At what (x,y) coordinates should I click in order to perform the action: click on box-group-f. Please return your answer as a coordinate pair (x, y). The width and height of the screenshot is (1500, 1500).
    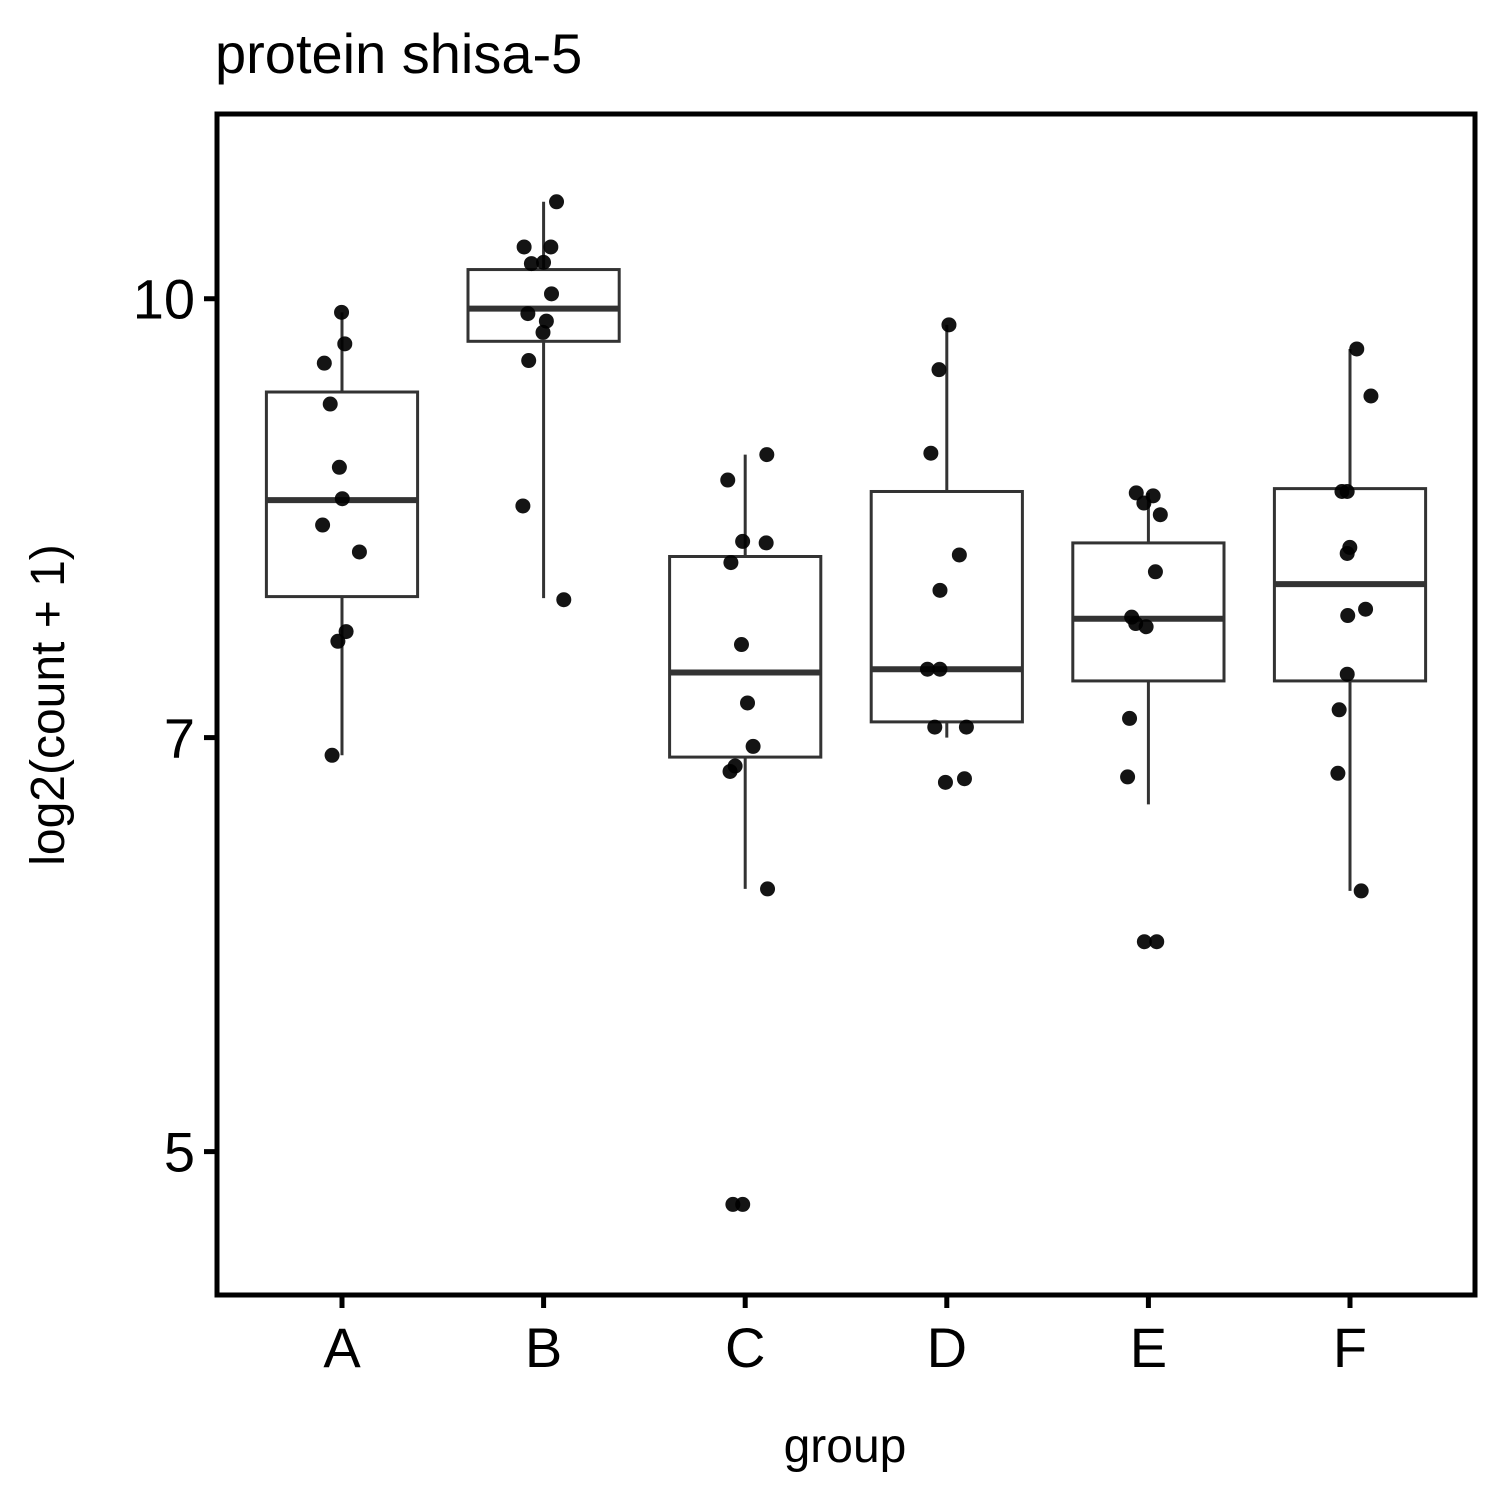
    Looking at the image, I should click on (1350, 619).